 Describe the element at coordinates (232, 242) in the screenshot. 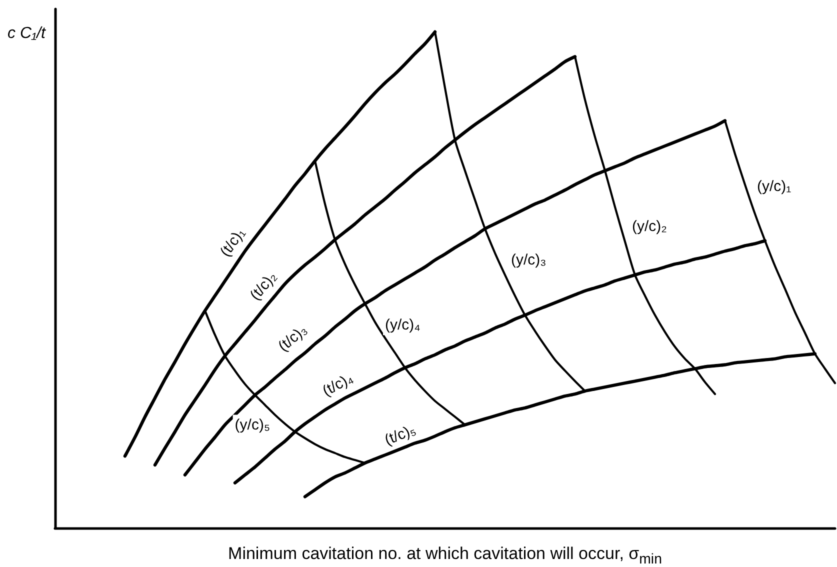

I see `text: (t/c)₁` at that location.